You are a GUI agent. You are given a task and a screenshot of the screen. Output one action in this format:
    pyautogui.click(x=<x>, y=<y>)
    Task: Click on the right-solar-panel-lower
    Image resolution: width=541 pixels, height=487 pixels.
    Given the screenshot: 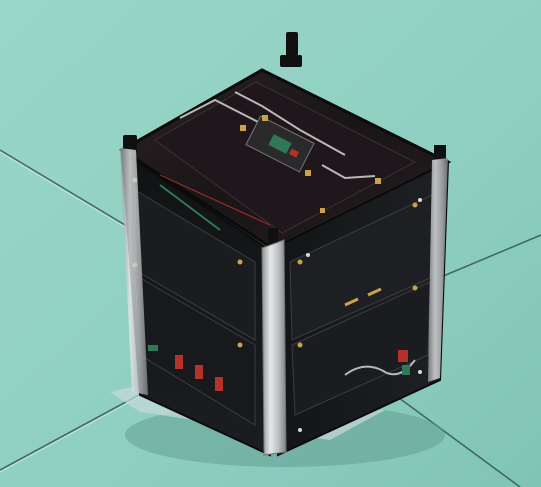 What is the action you would take?
    pyautogui.click(x=361, y=348)
    